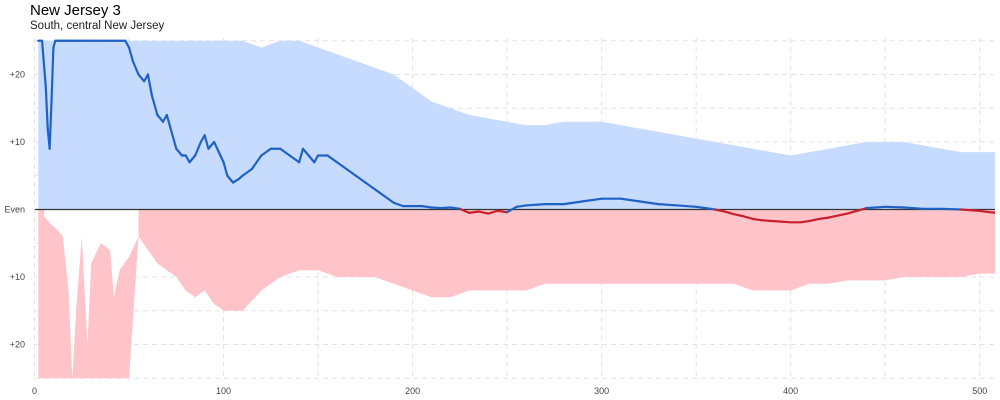  I want to click on chart-title: New Jersey 3, so click(75, 10).